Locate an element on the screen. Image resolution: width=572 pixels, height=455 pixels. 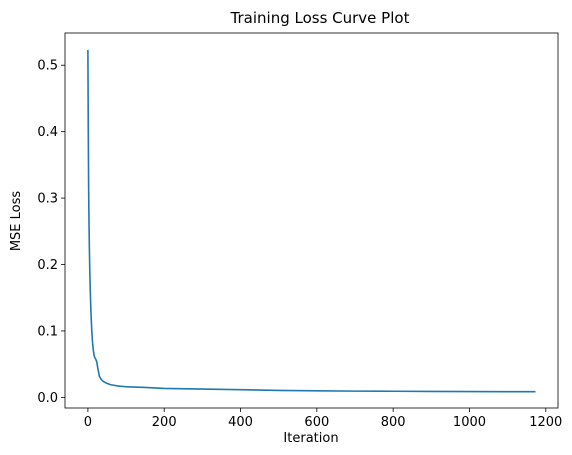
x-tick-label: 1000 is located at coordinates (469, 422).